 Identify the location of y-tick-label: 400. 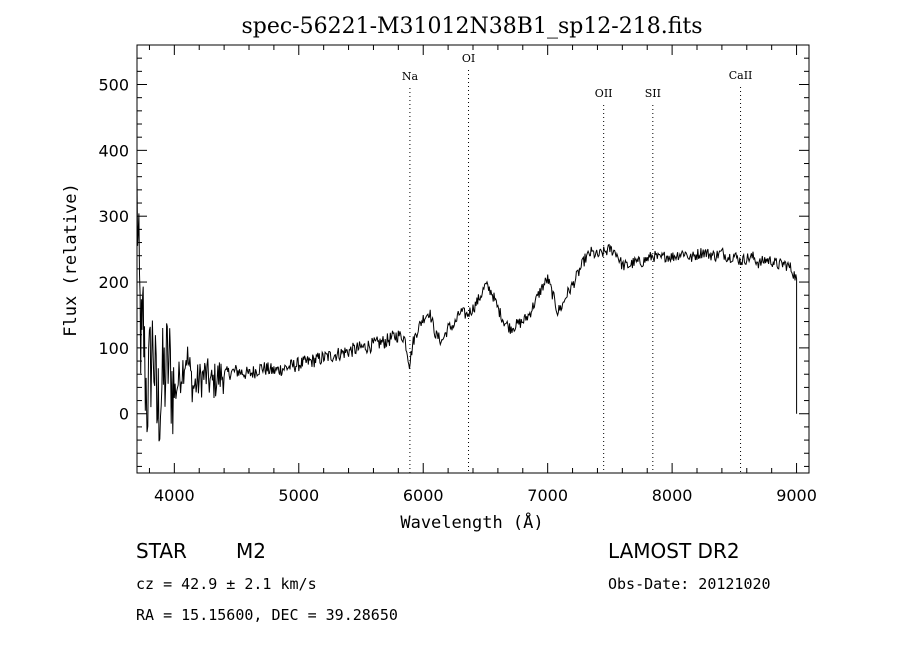
(113, 150).